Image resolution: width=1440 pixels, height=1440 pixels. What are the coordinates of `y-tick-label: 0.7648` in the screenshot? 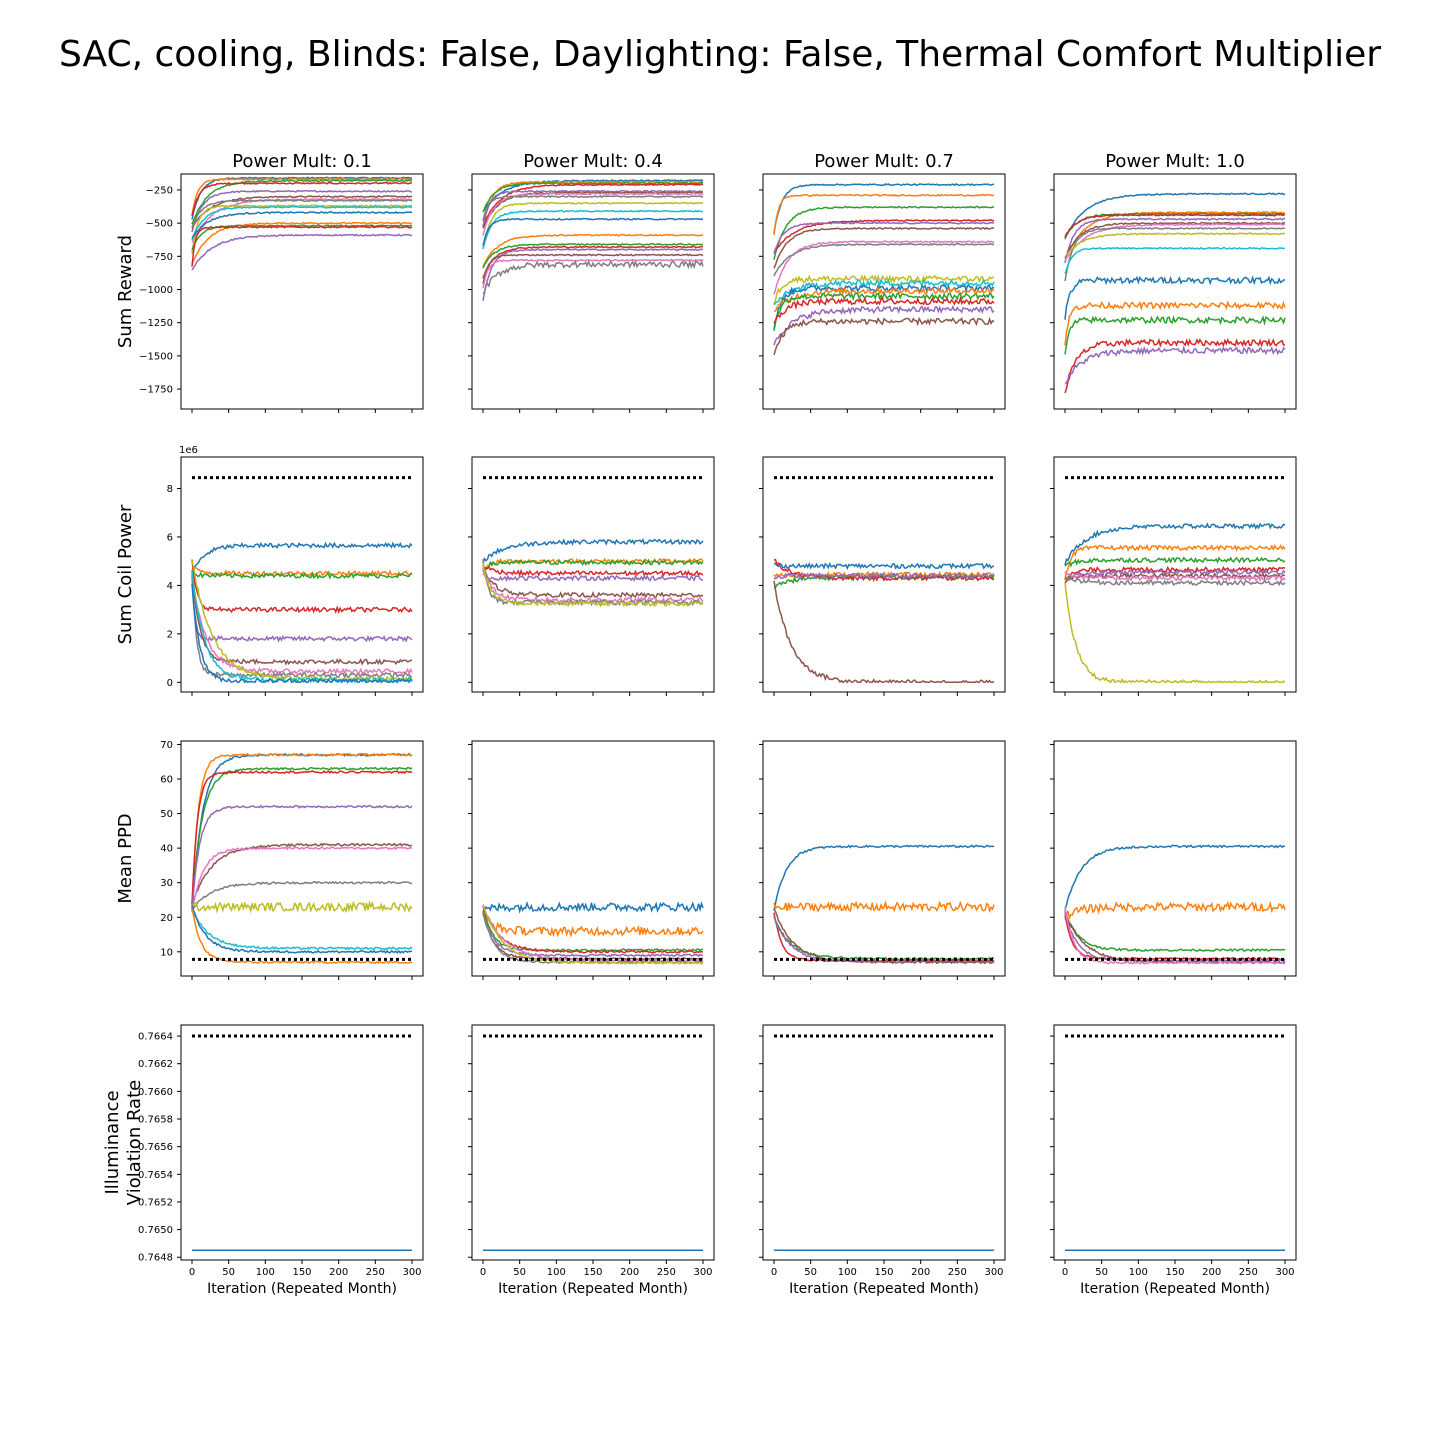 It's located at (155, 1258).